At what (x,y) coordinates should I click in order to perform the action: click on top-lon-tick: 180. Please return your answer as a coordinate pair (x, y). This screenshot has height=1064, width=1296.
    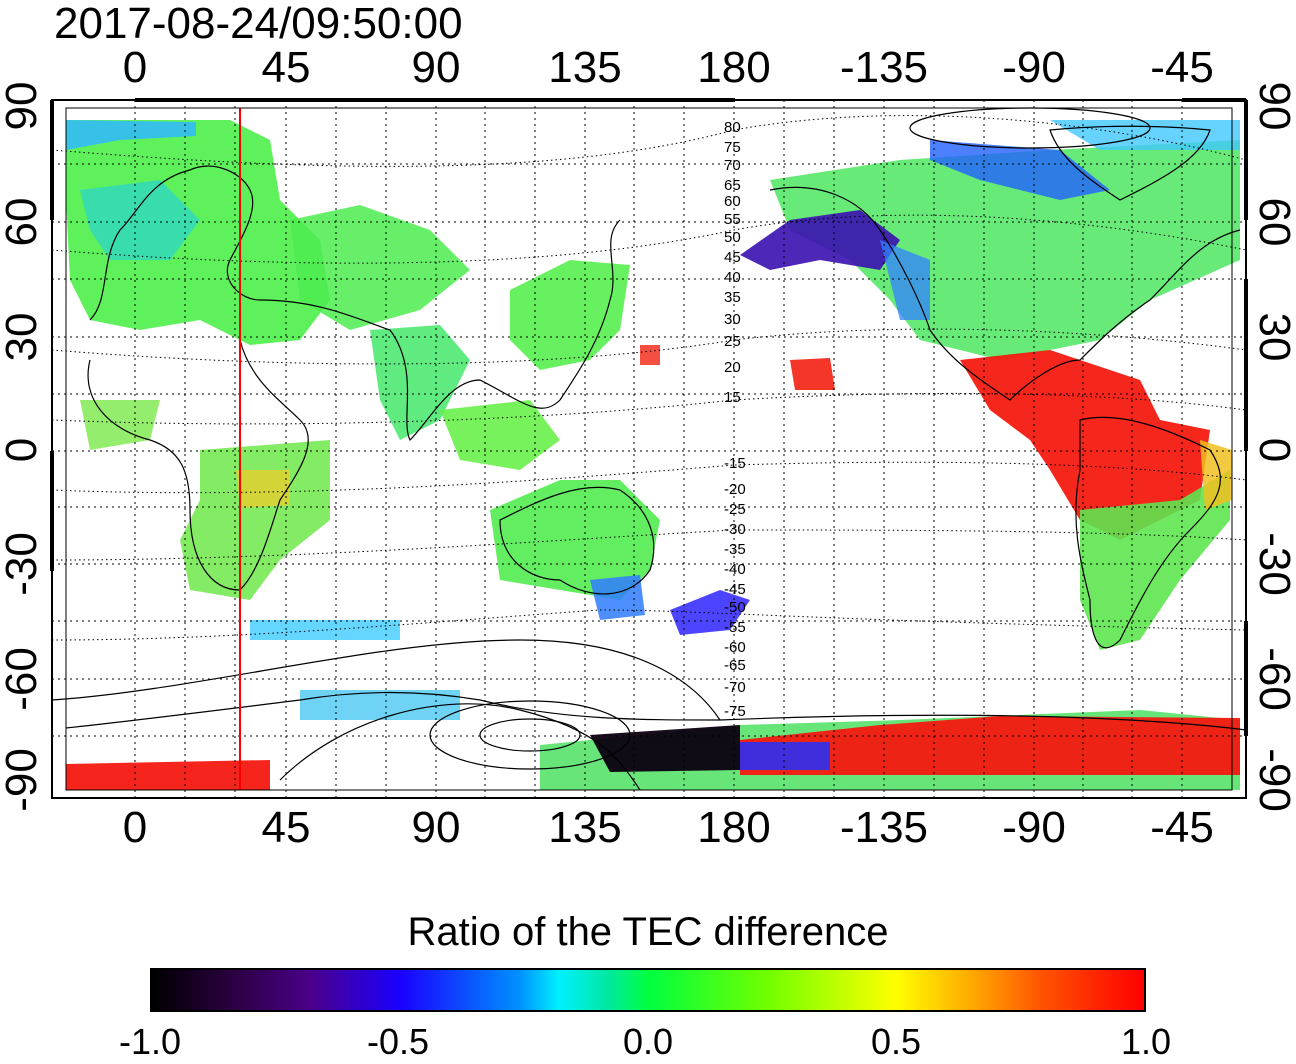
    Looking at the image, I should click on (734, 67).